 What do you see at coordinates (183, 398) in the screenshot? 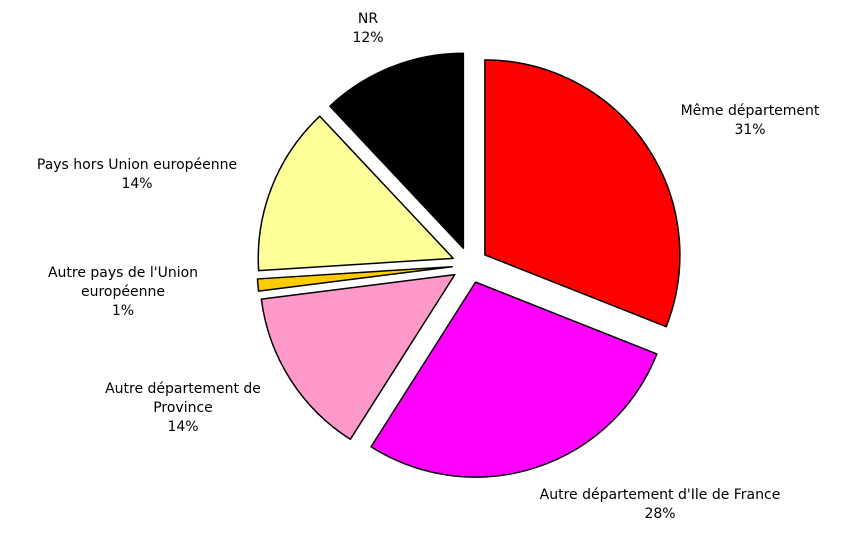
I see `category-label: Autre département de Province` at bounding box center [183, 398].